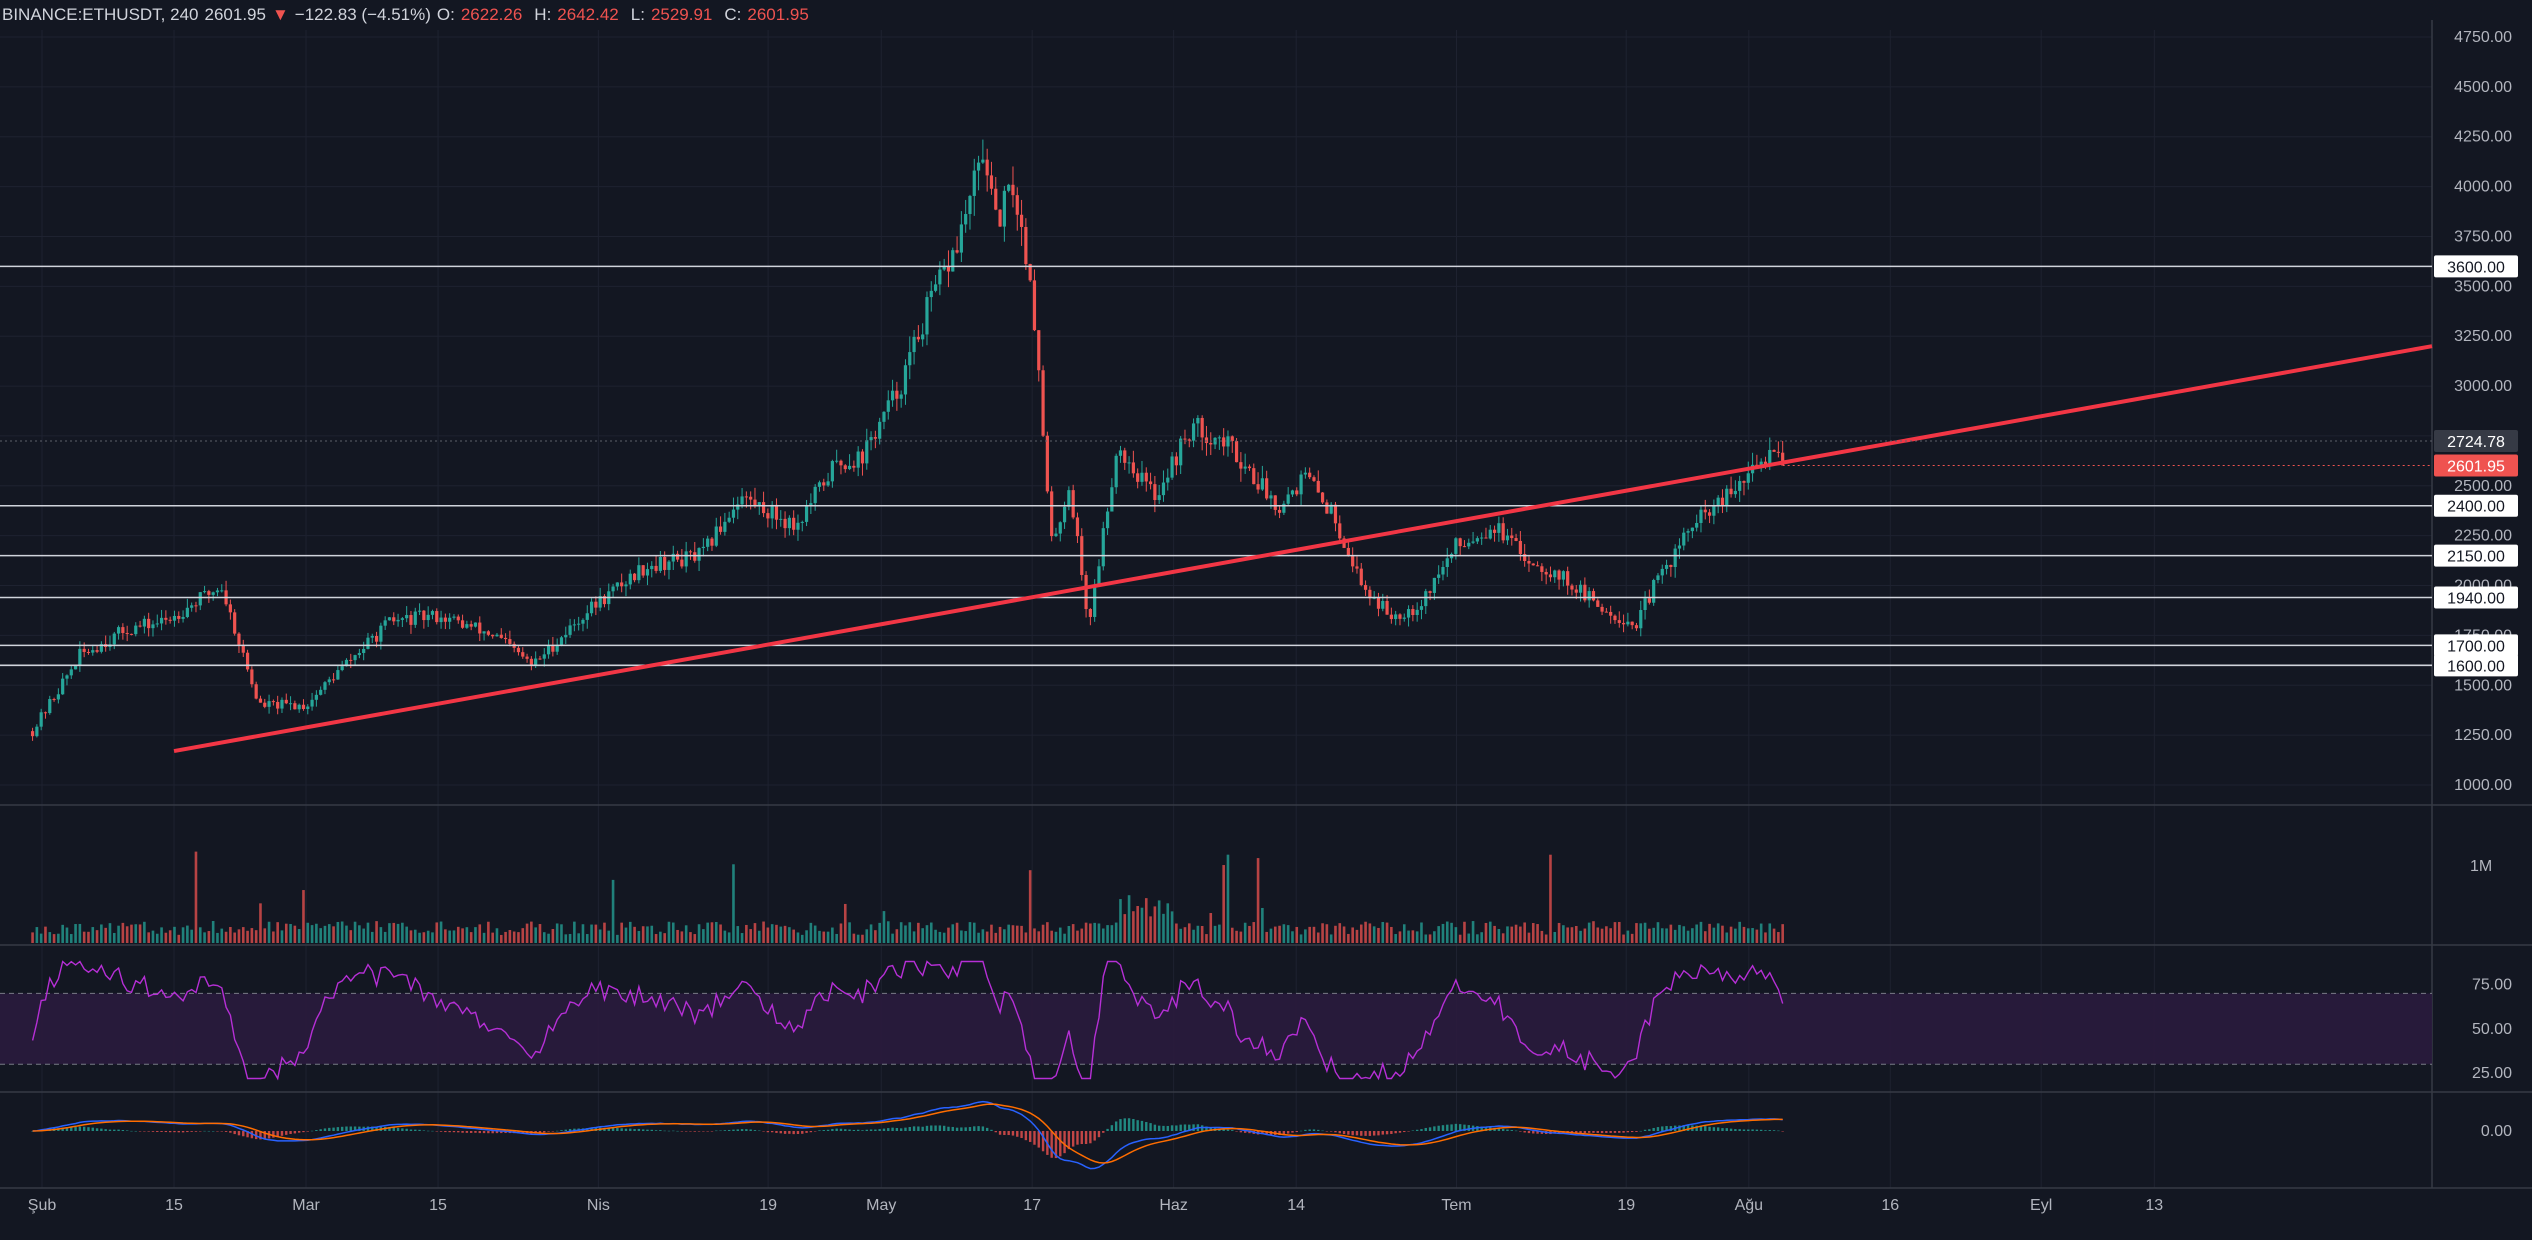 This screenshot has width=2532, height=1240. Describe the element at coordinates (907, 1135) in the screenshot. I see `macd-indicator` at that location.